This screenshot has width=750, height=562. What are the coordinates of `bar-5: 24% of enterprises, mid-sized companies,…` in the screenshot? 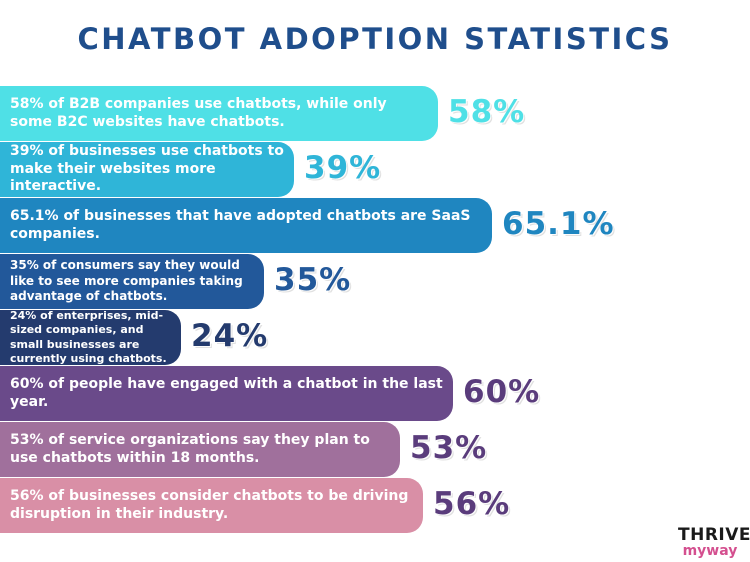 It's located at (90, 337).